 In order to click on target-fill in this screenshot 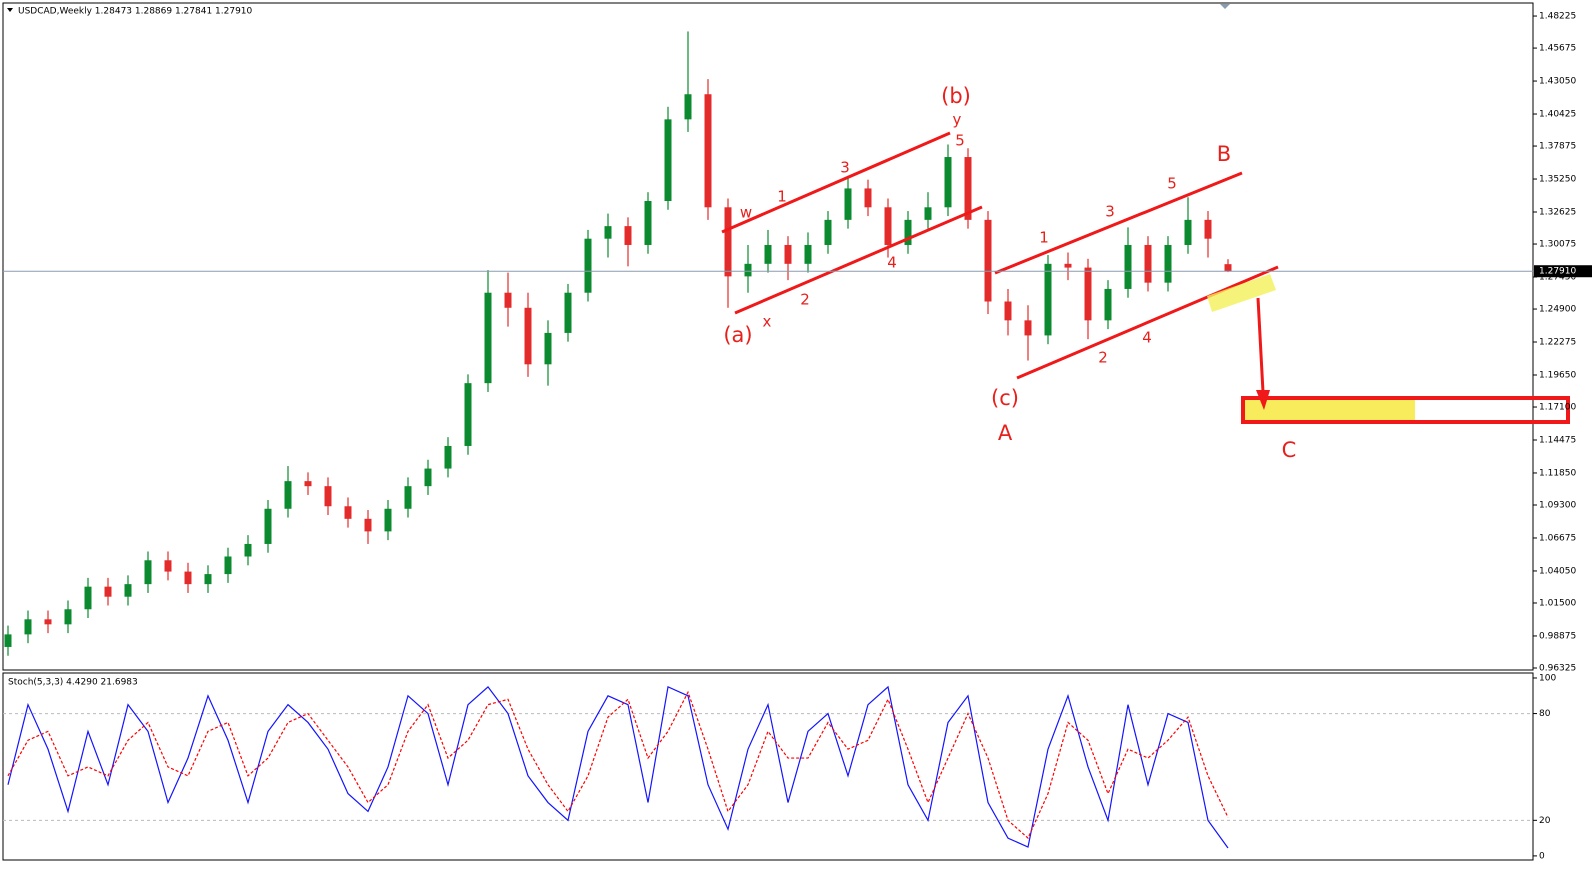, I will do `click(1330, 410)`.